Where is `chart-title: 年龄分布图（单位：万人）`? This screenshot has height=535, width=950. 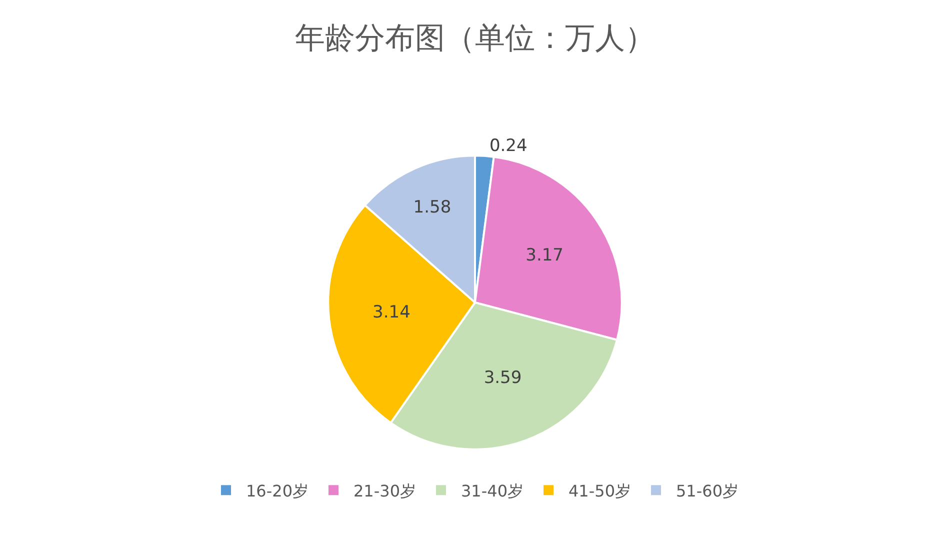
chart-title: 年龄分布图（单位：万人） is located at coordinates (475, 38).